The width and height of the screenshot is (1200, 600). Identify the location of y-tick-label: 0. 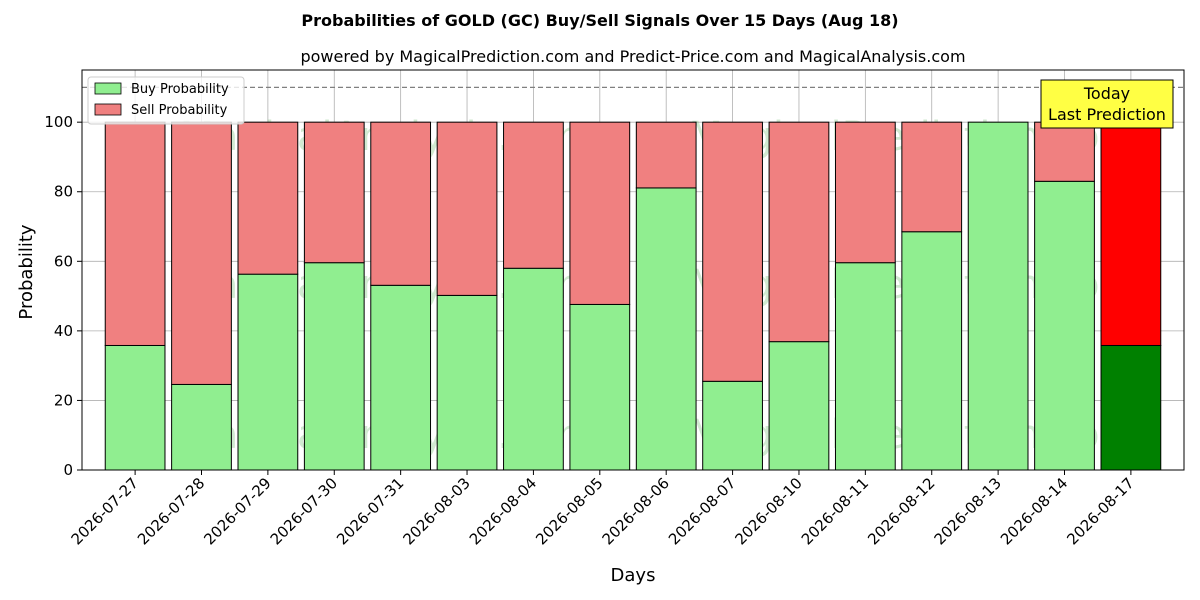
(68, 470).